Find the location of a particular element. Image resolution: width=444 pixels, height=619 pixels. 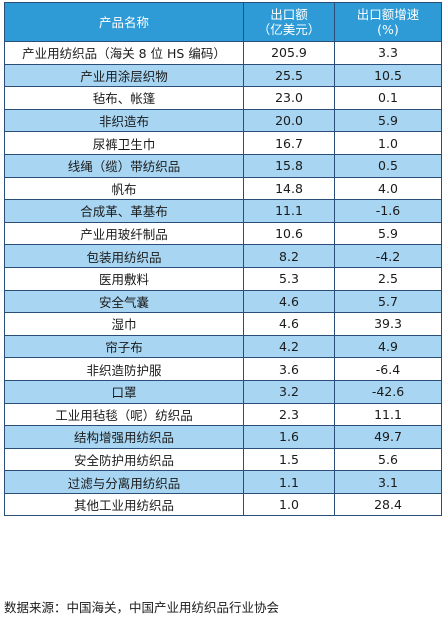

table-row: 非织造布 20.0 5.9 is located at coordinates (223, 120).